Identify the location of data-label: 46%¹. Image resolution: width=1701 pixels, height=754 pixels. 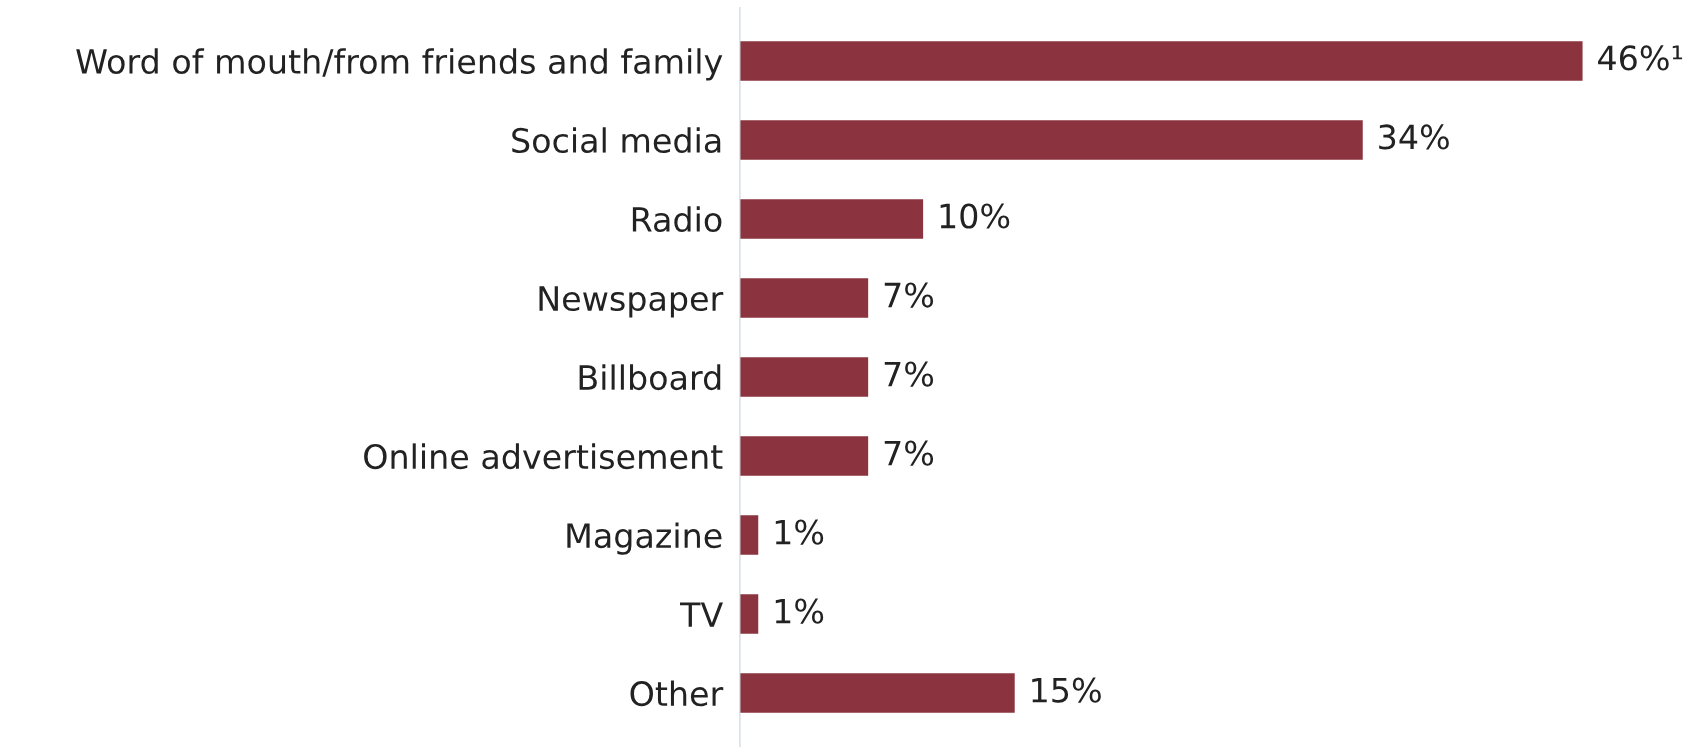
(1640, 58).